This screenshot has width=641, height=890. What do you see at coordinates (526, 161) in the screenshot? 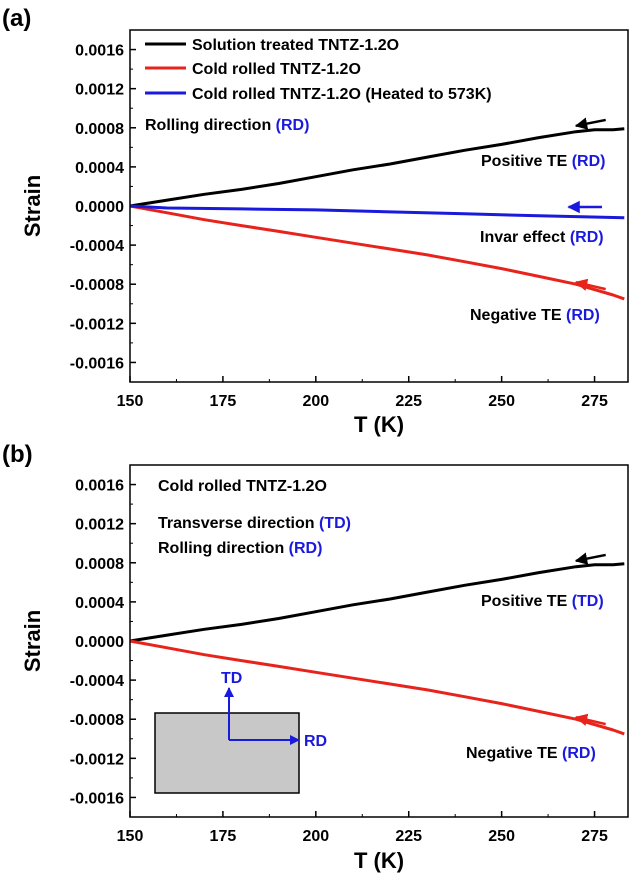
I see `annotation-positive-te-a-prefix: Positive TE` at bounding box center [526, 161].